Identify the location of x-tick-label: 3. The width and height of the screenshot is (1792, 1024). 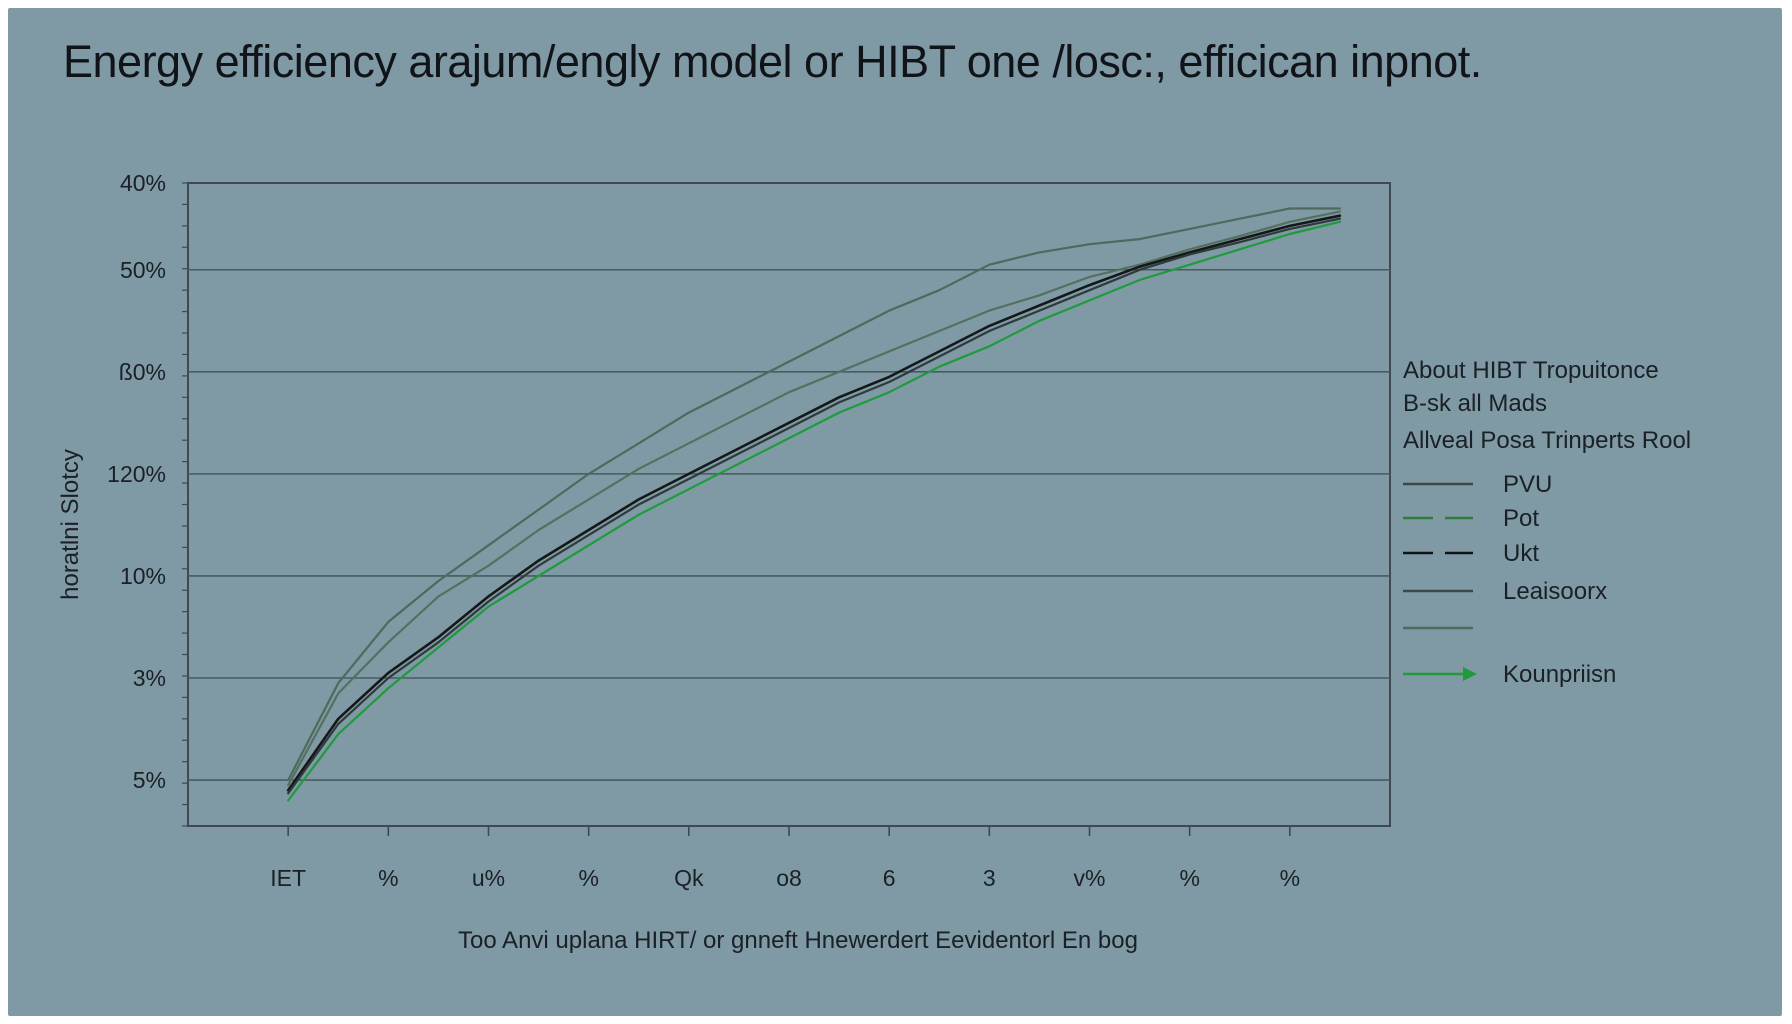
(989, 878).